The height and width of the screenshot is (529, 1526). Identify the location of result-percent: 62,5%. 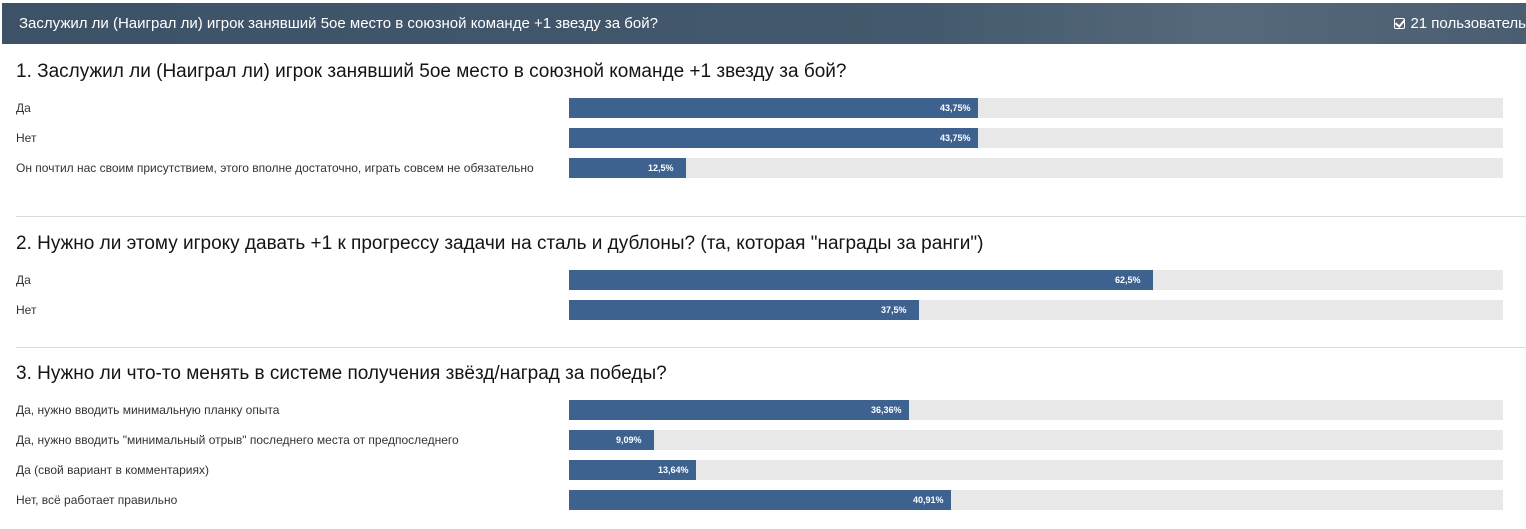
(1128, 280).